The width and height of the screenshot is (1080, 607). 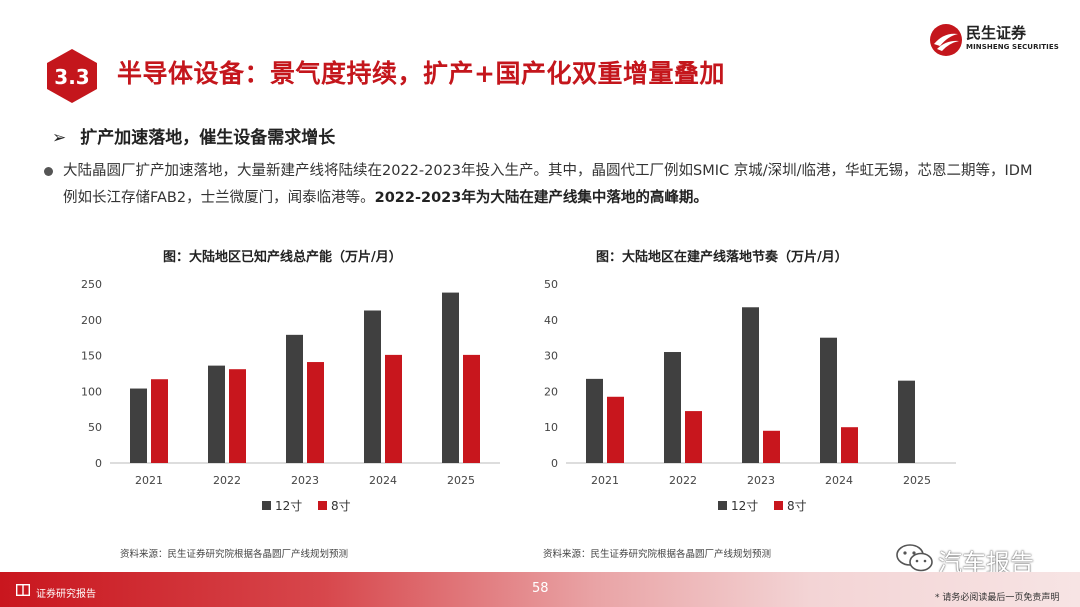 I want to click on chart-2: 0 10 20 30 40 50 2021 2022 2023 2024 2025 12寸 8寸, so click(x=750, y=395).